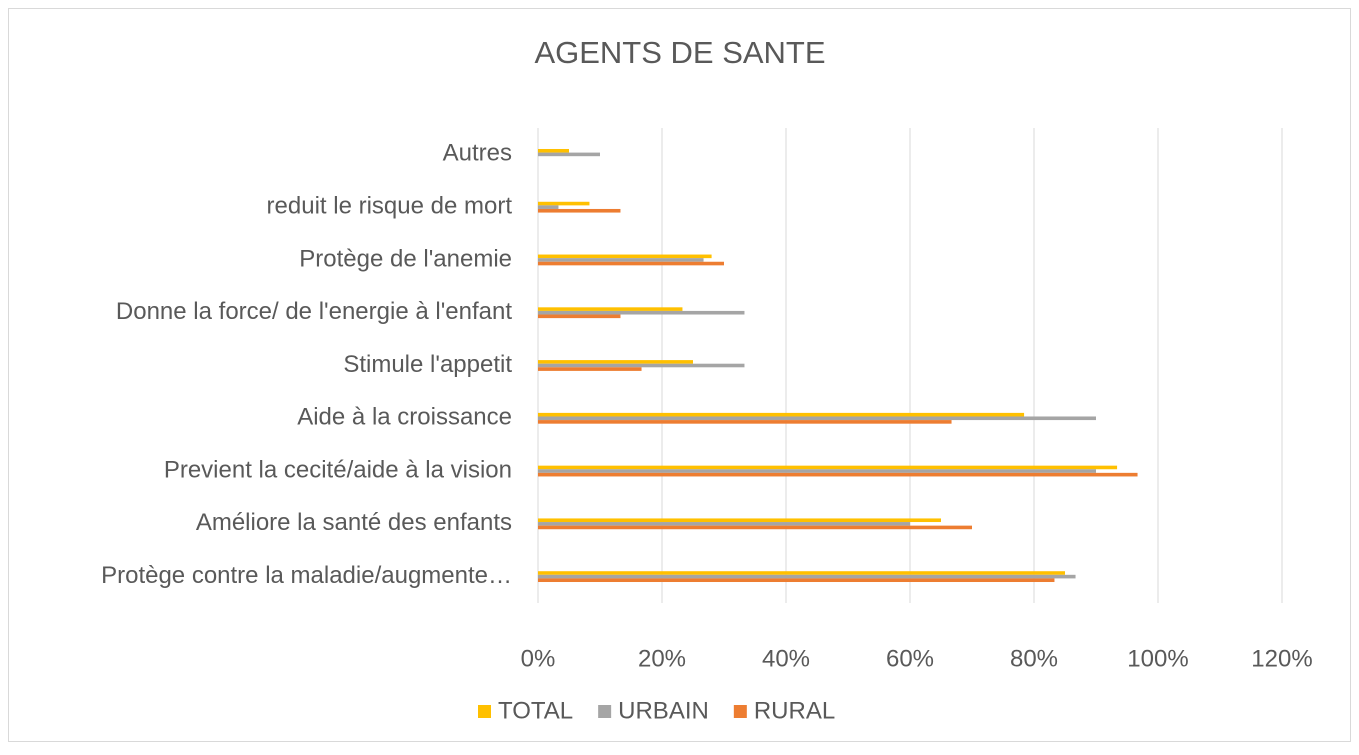 This screenshot has width=1359, height=755. I want to click on x-tick-label: 60%, so click(910, 658).